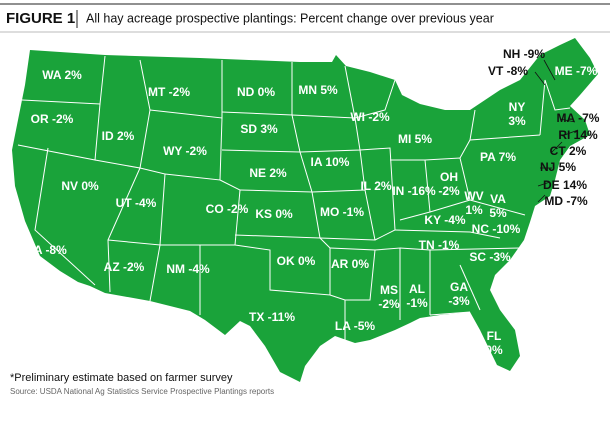 Image resolution: width=610 pixels, height=421 pixels. What do you see at coordinates (473, 203) in the screenshot?
I see `state-label: WV 1%` at bounding box center [473, 203].